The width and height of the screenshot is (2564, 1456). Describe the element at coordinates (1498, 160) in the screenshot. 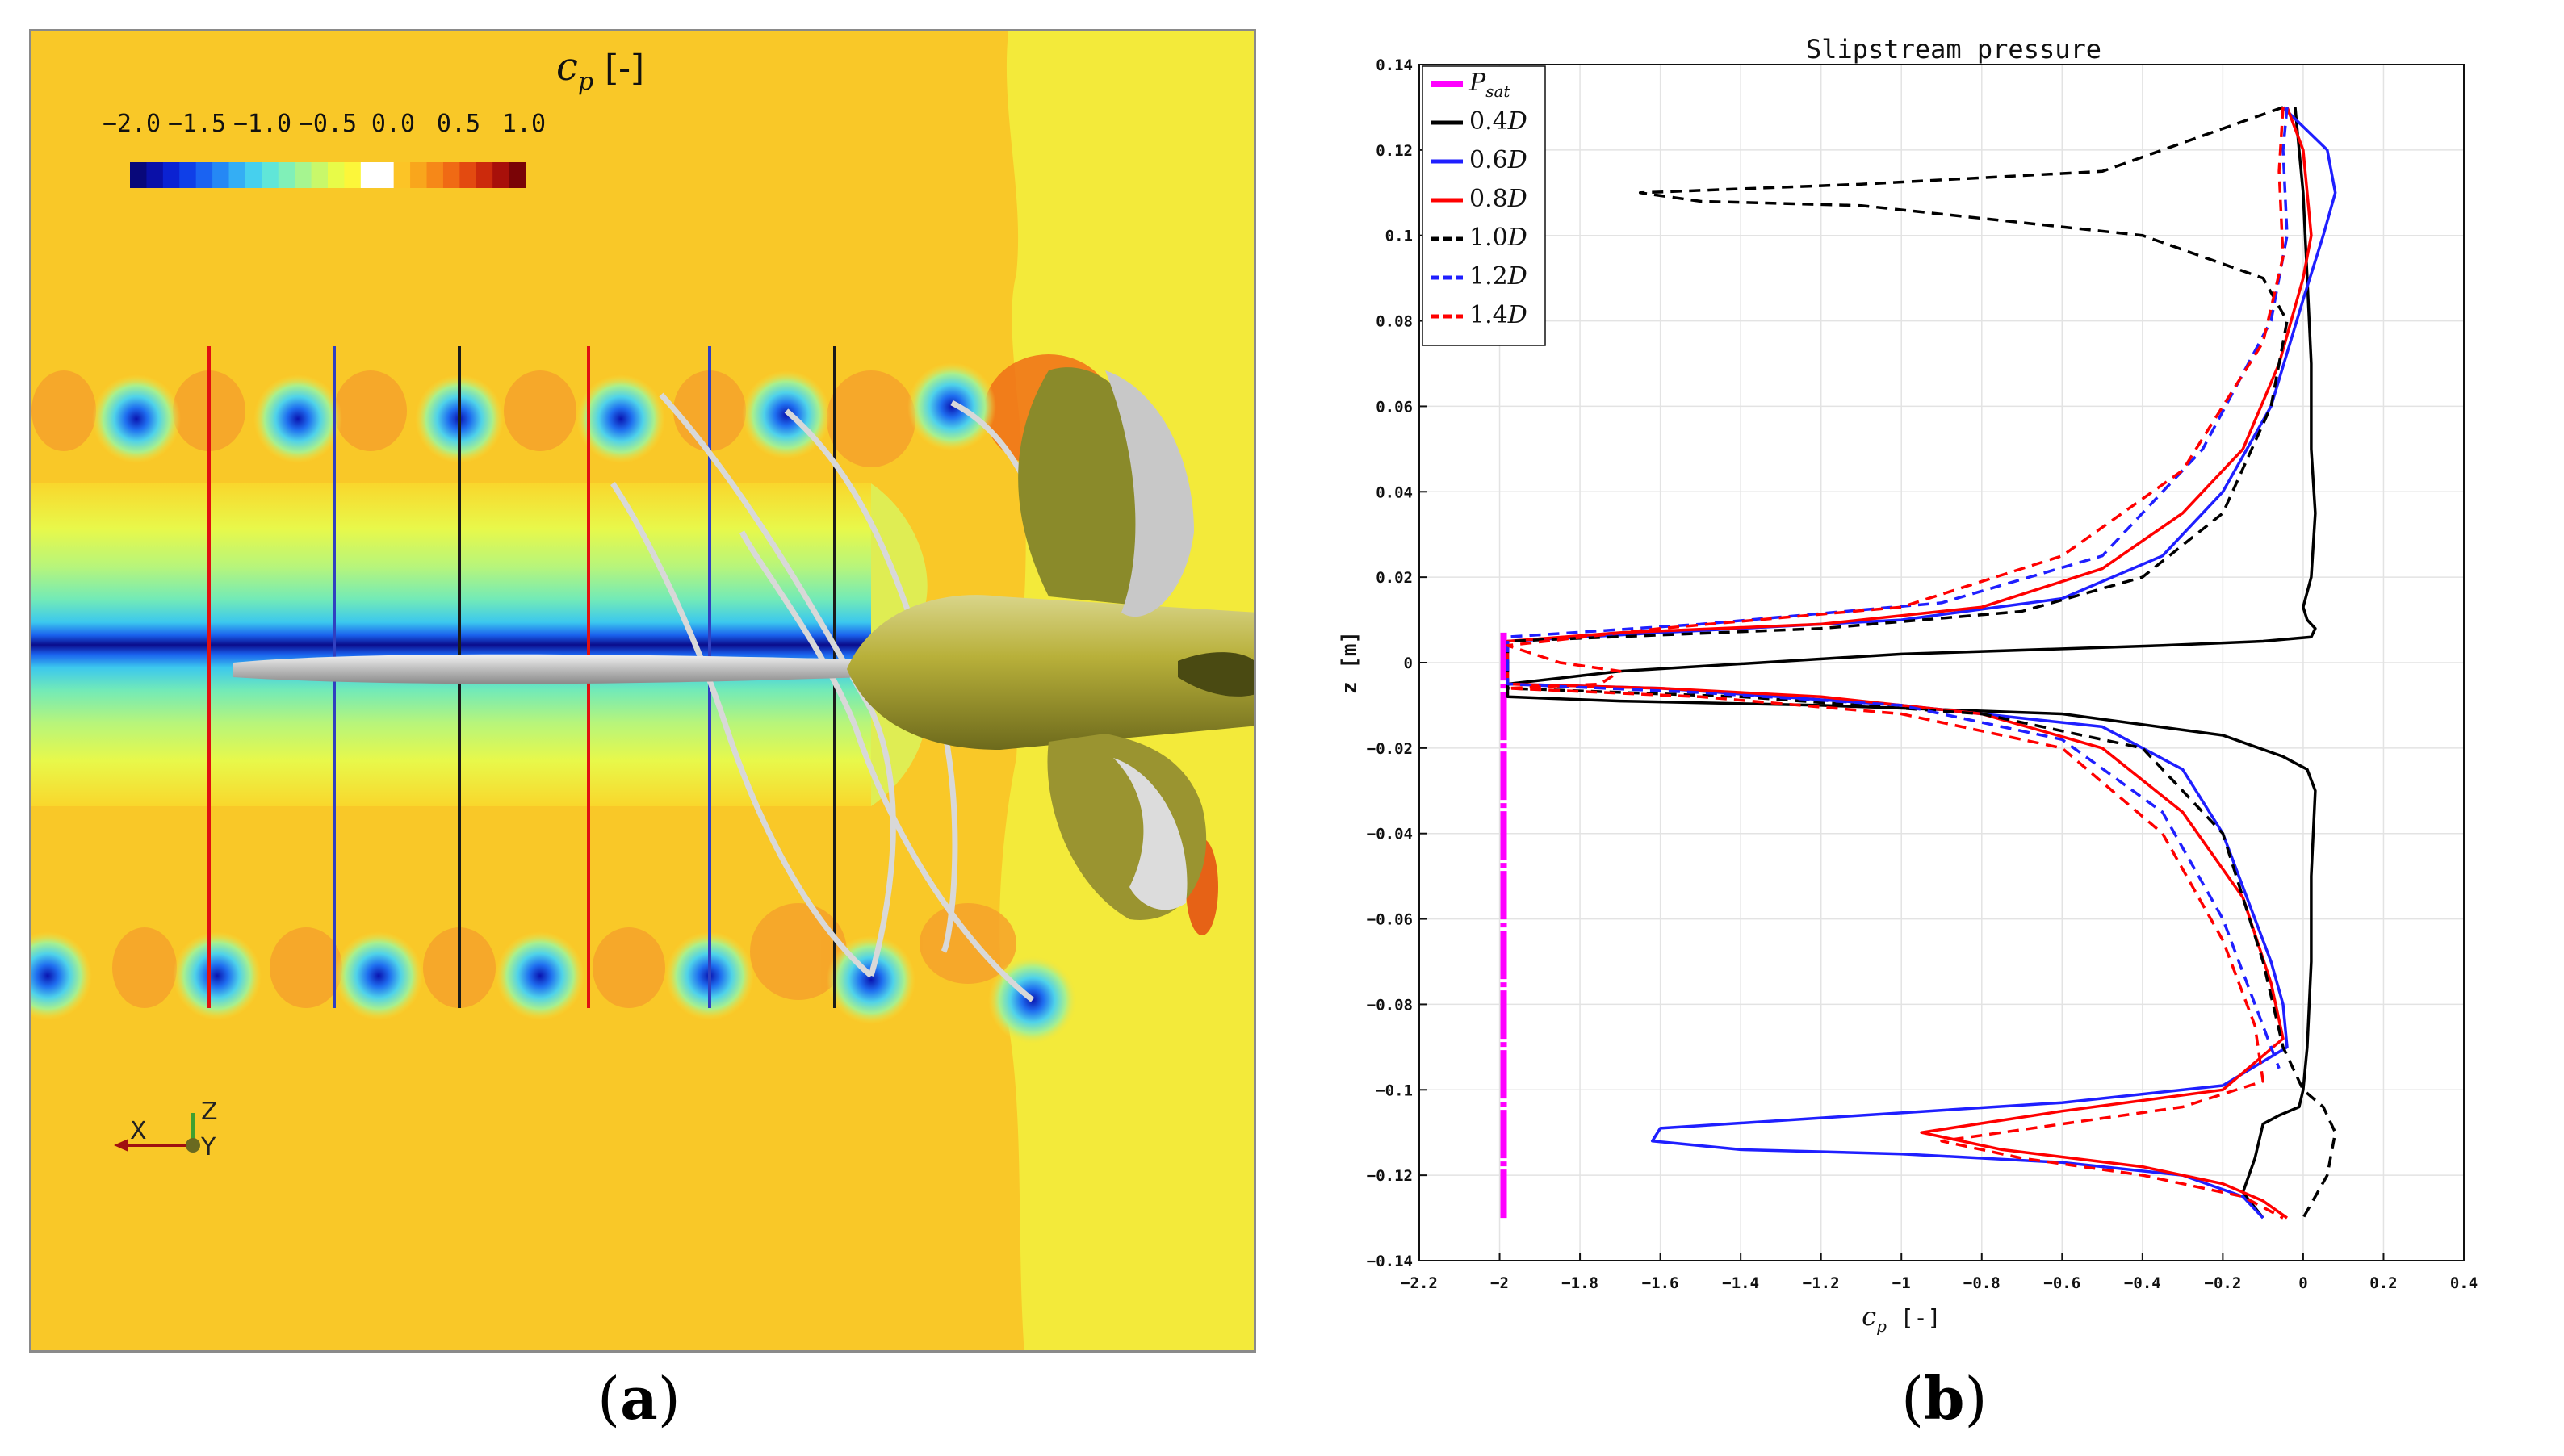

I see `legend-entry: 0.6D` at that location.